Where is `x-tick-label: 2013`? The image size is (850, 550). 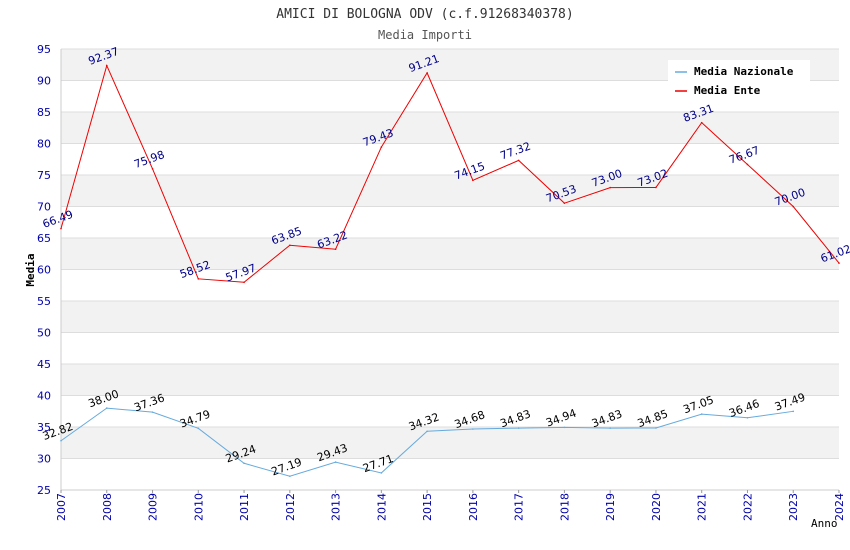 x-tick-label: 2013 is located at coordinates (336, 507).